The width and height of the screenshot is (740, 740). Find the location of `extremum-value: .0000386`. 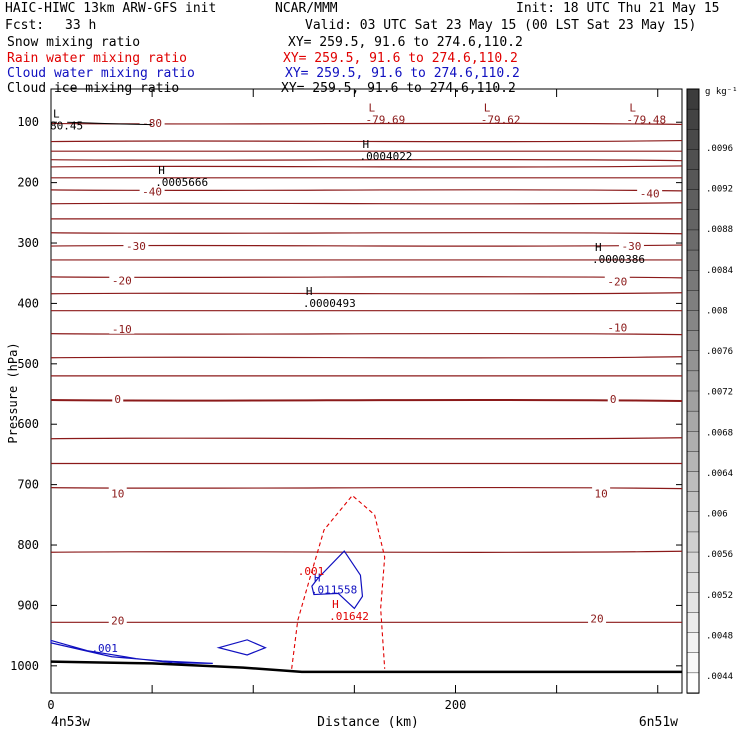

extremum-value: .0000386 is located at coordinates (618, 259).